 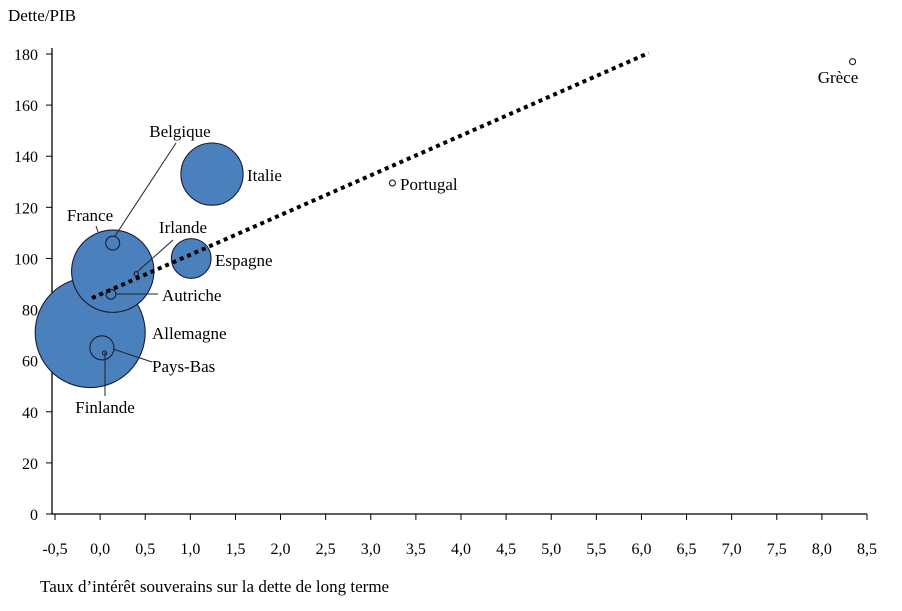 What do you see at coordinates (189, 333) in the screenshot?
I see `label-allemagne: Allemagne` at bounding box center [189, 333].